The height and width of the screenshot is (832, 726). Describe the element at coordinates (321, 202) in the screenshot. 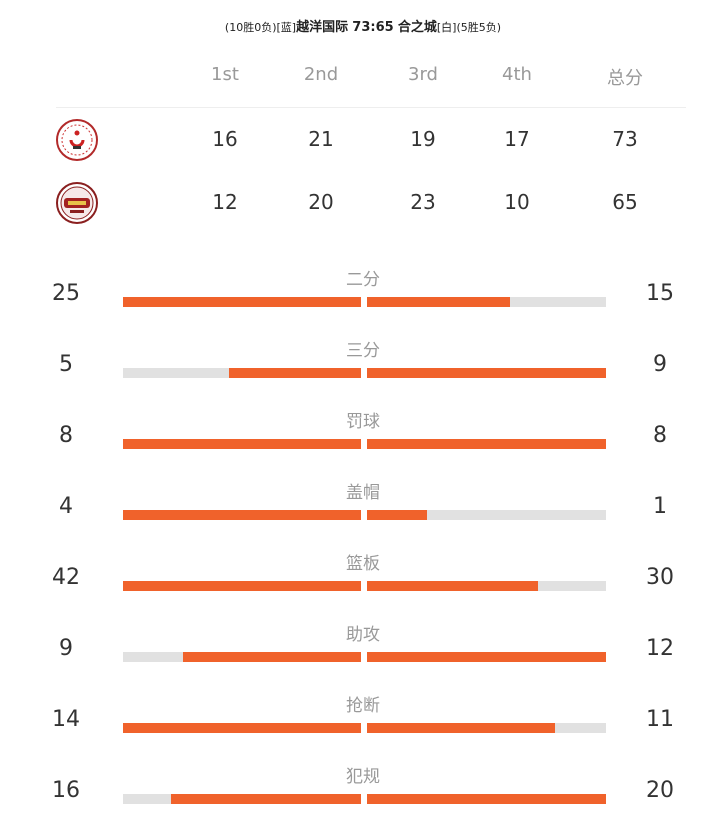

I see `away-q2-score: 20` at that location.